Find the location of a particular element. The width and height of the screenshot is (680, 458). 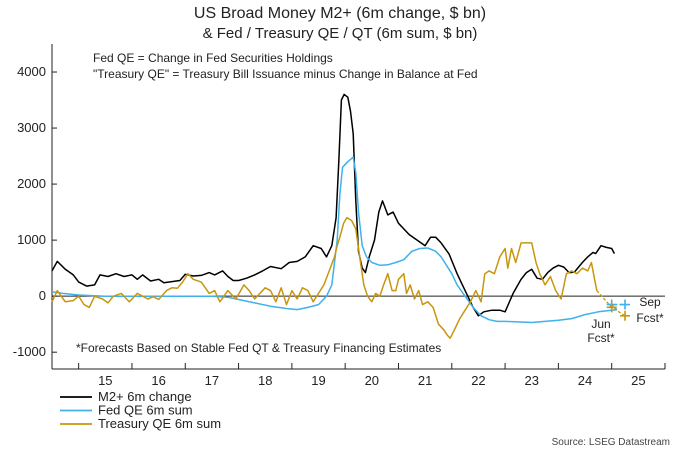

forecast-layer is located at coordinates (613, 305).